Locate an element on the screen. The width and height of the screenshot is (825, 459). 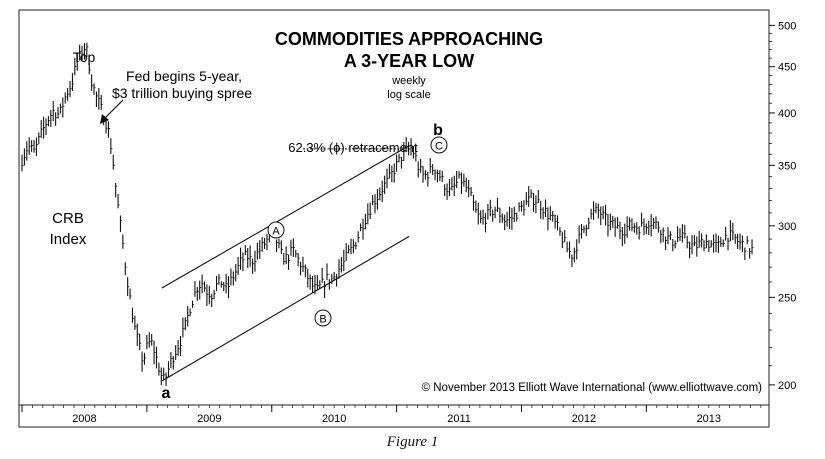
wave-A-circle is located at coordinates (276, 230).